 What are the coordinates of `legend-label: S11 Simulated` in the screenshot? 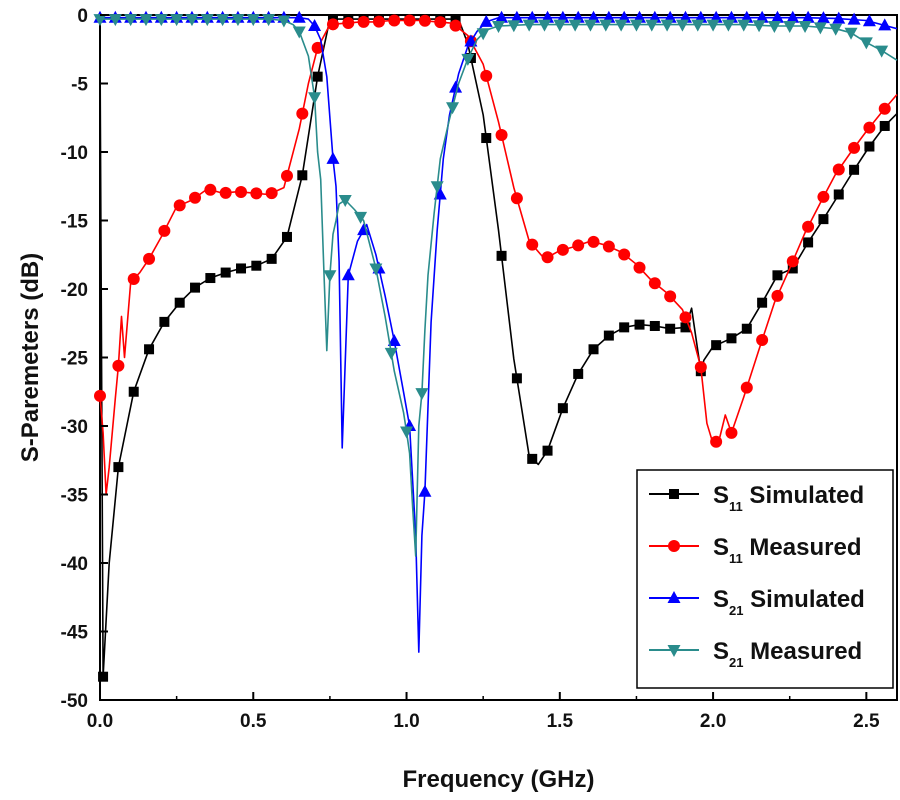 It's located at (788, 498).